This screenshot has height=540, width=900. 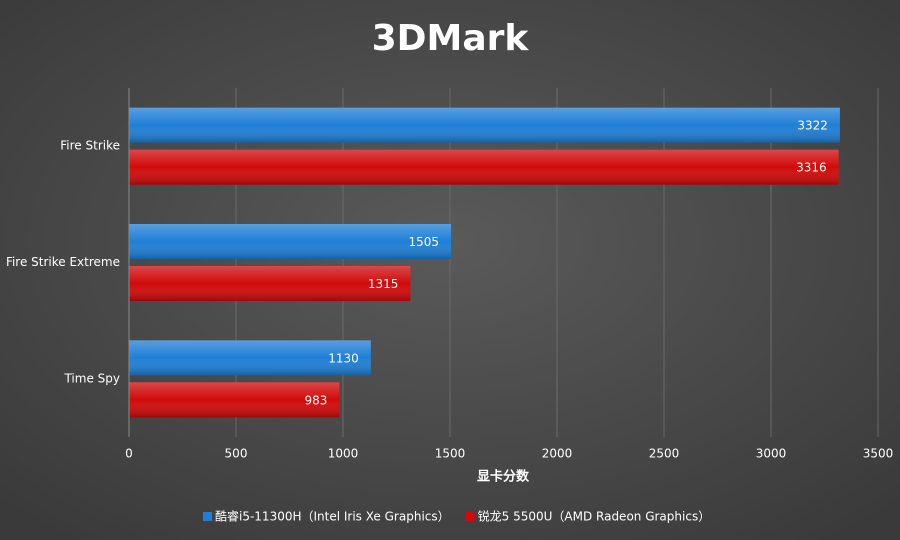 What do you see at coordinates (332, 516) in the screenshot?
I see `legend-label: 酷睿i5-11300H（Intel Iris Xe Graphics）` at bounding box center [332, 516].